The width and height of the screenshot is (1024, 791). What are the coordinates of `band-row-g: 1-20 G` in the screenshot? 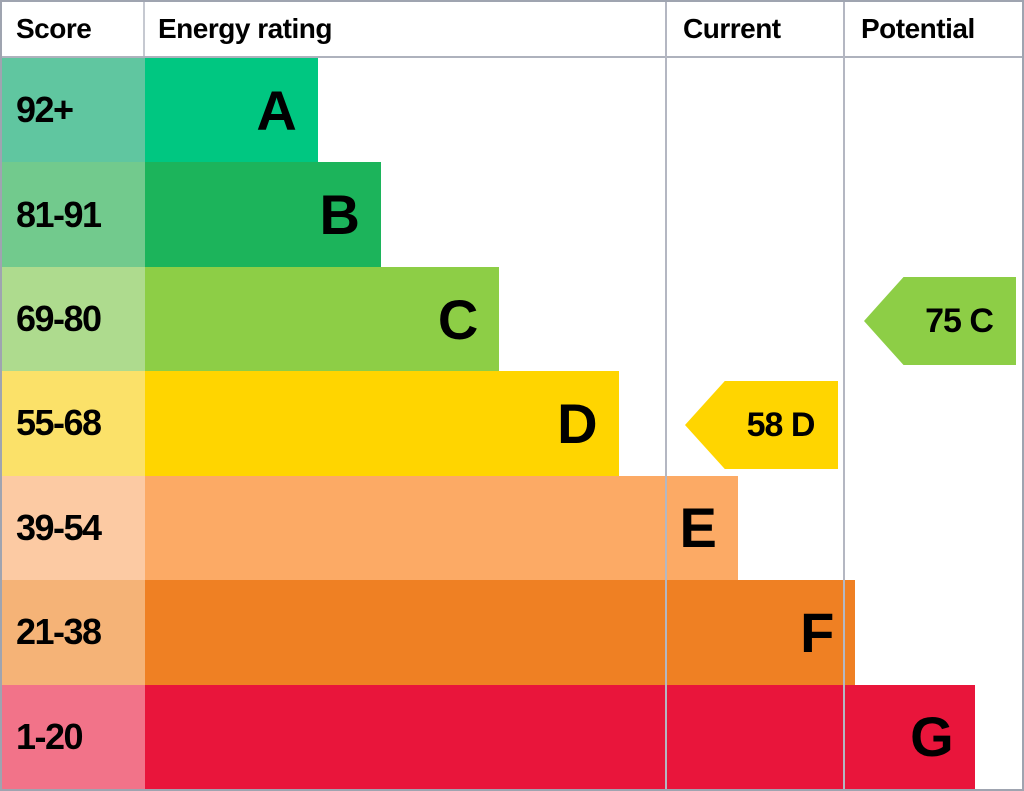 It's located at (512, 736).